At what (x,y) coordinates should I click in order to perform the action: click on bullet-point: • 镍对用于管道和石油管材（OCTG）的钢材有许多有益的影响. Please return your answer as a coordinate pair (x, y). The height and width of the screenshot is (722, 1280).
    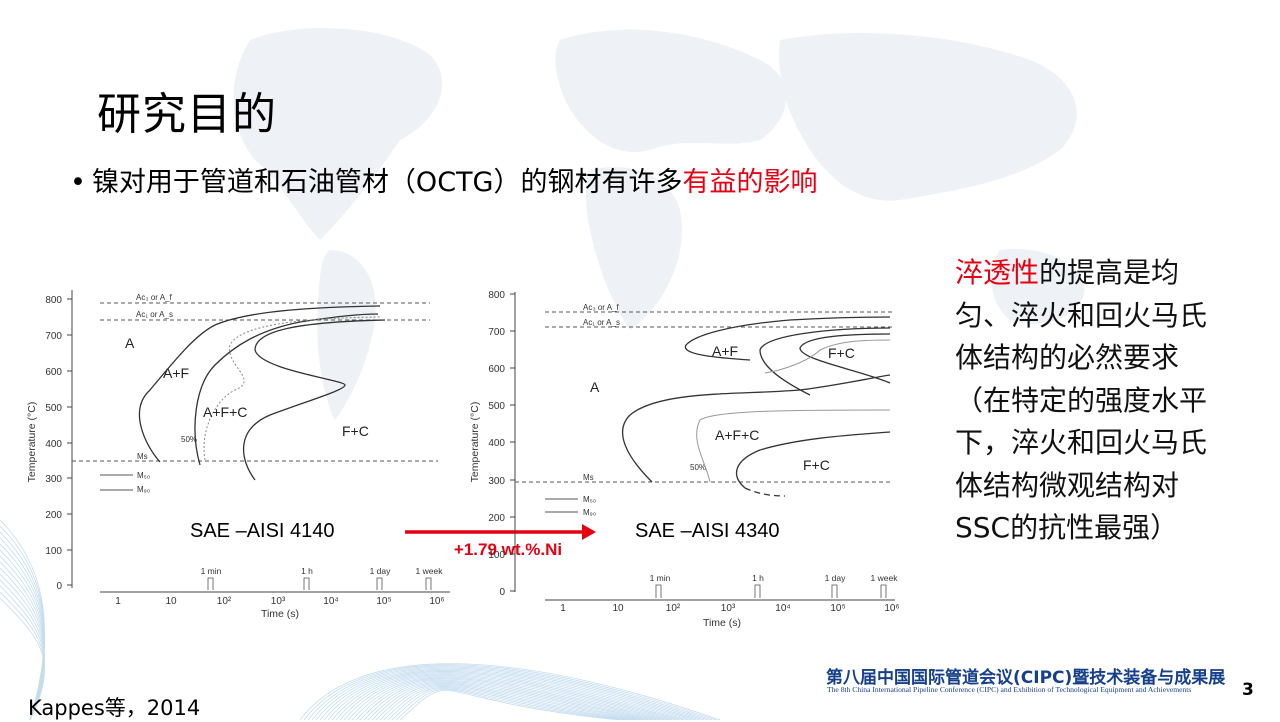
    Looking at the image, I should click on (443, 179).